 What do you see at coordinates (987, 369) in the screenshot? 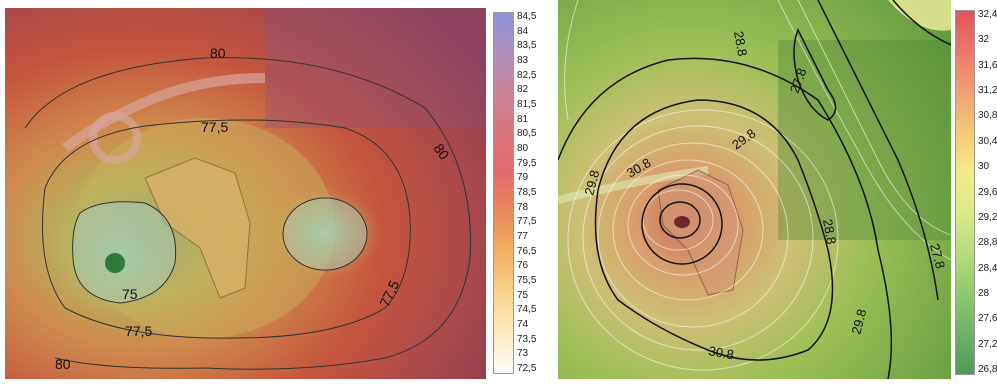
I see `colorbar-tick-label: 26,8` at bounding box center [987, 369].